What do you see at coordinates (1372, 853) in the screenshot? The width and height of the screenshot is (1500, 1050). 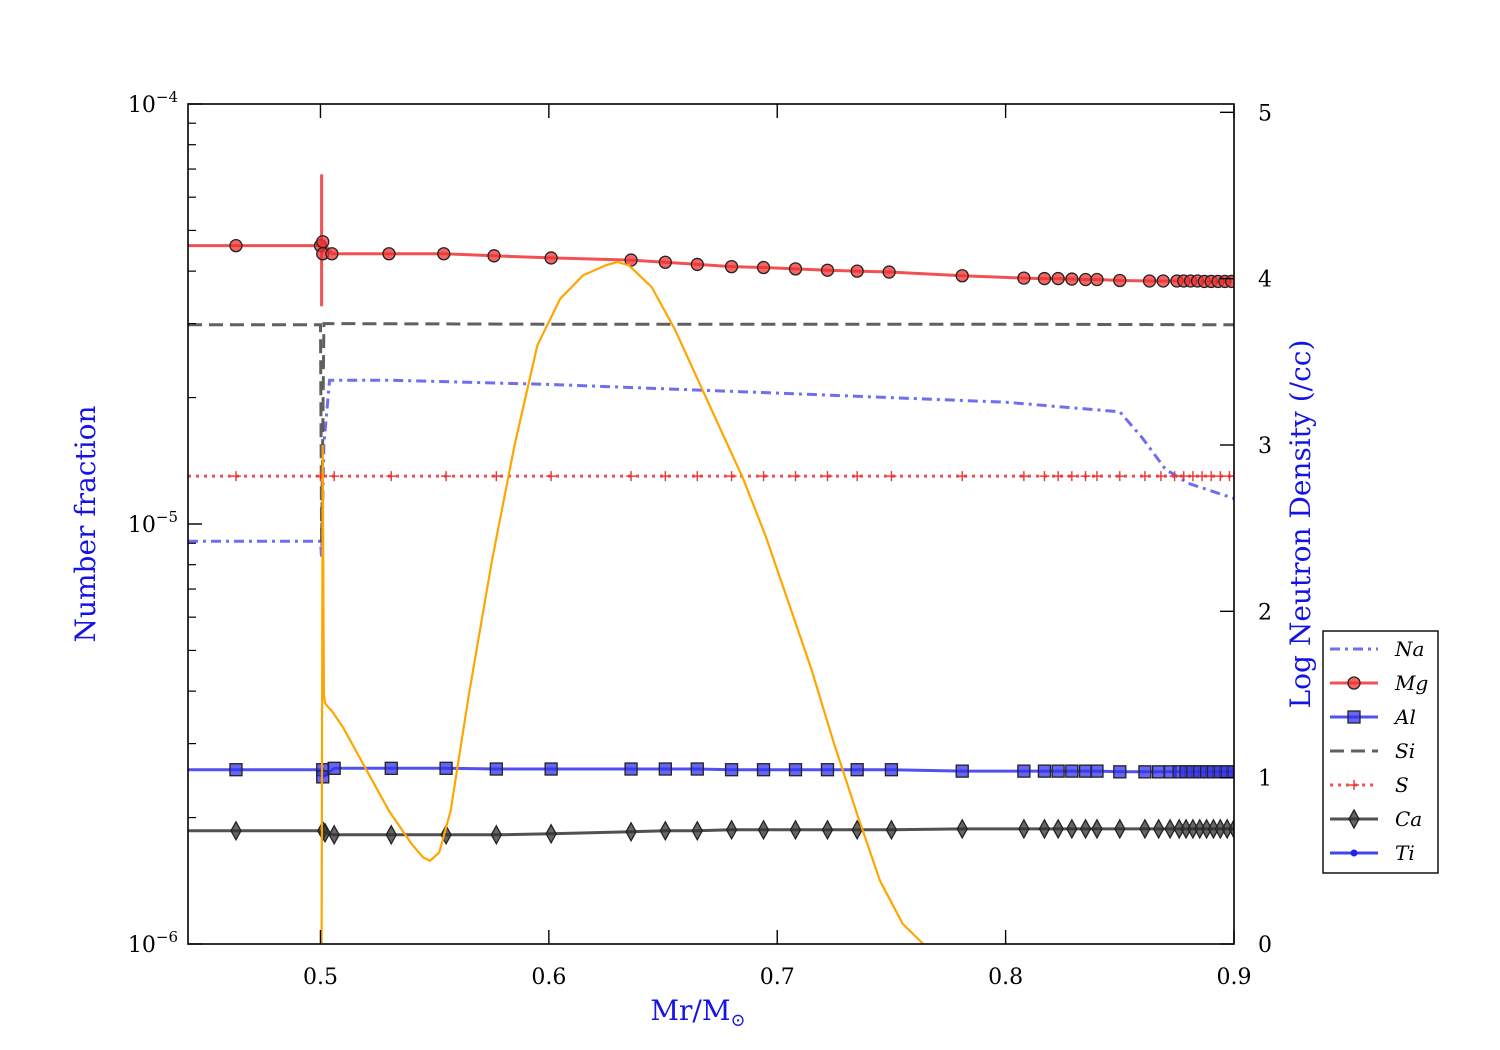 I see `legend-item-ti: Ti` at bounding box center [1372, 853].